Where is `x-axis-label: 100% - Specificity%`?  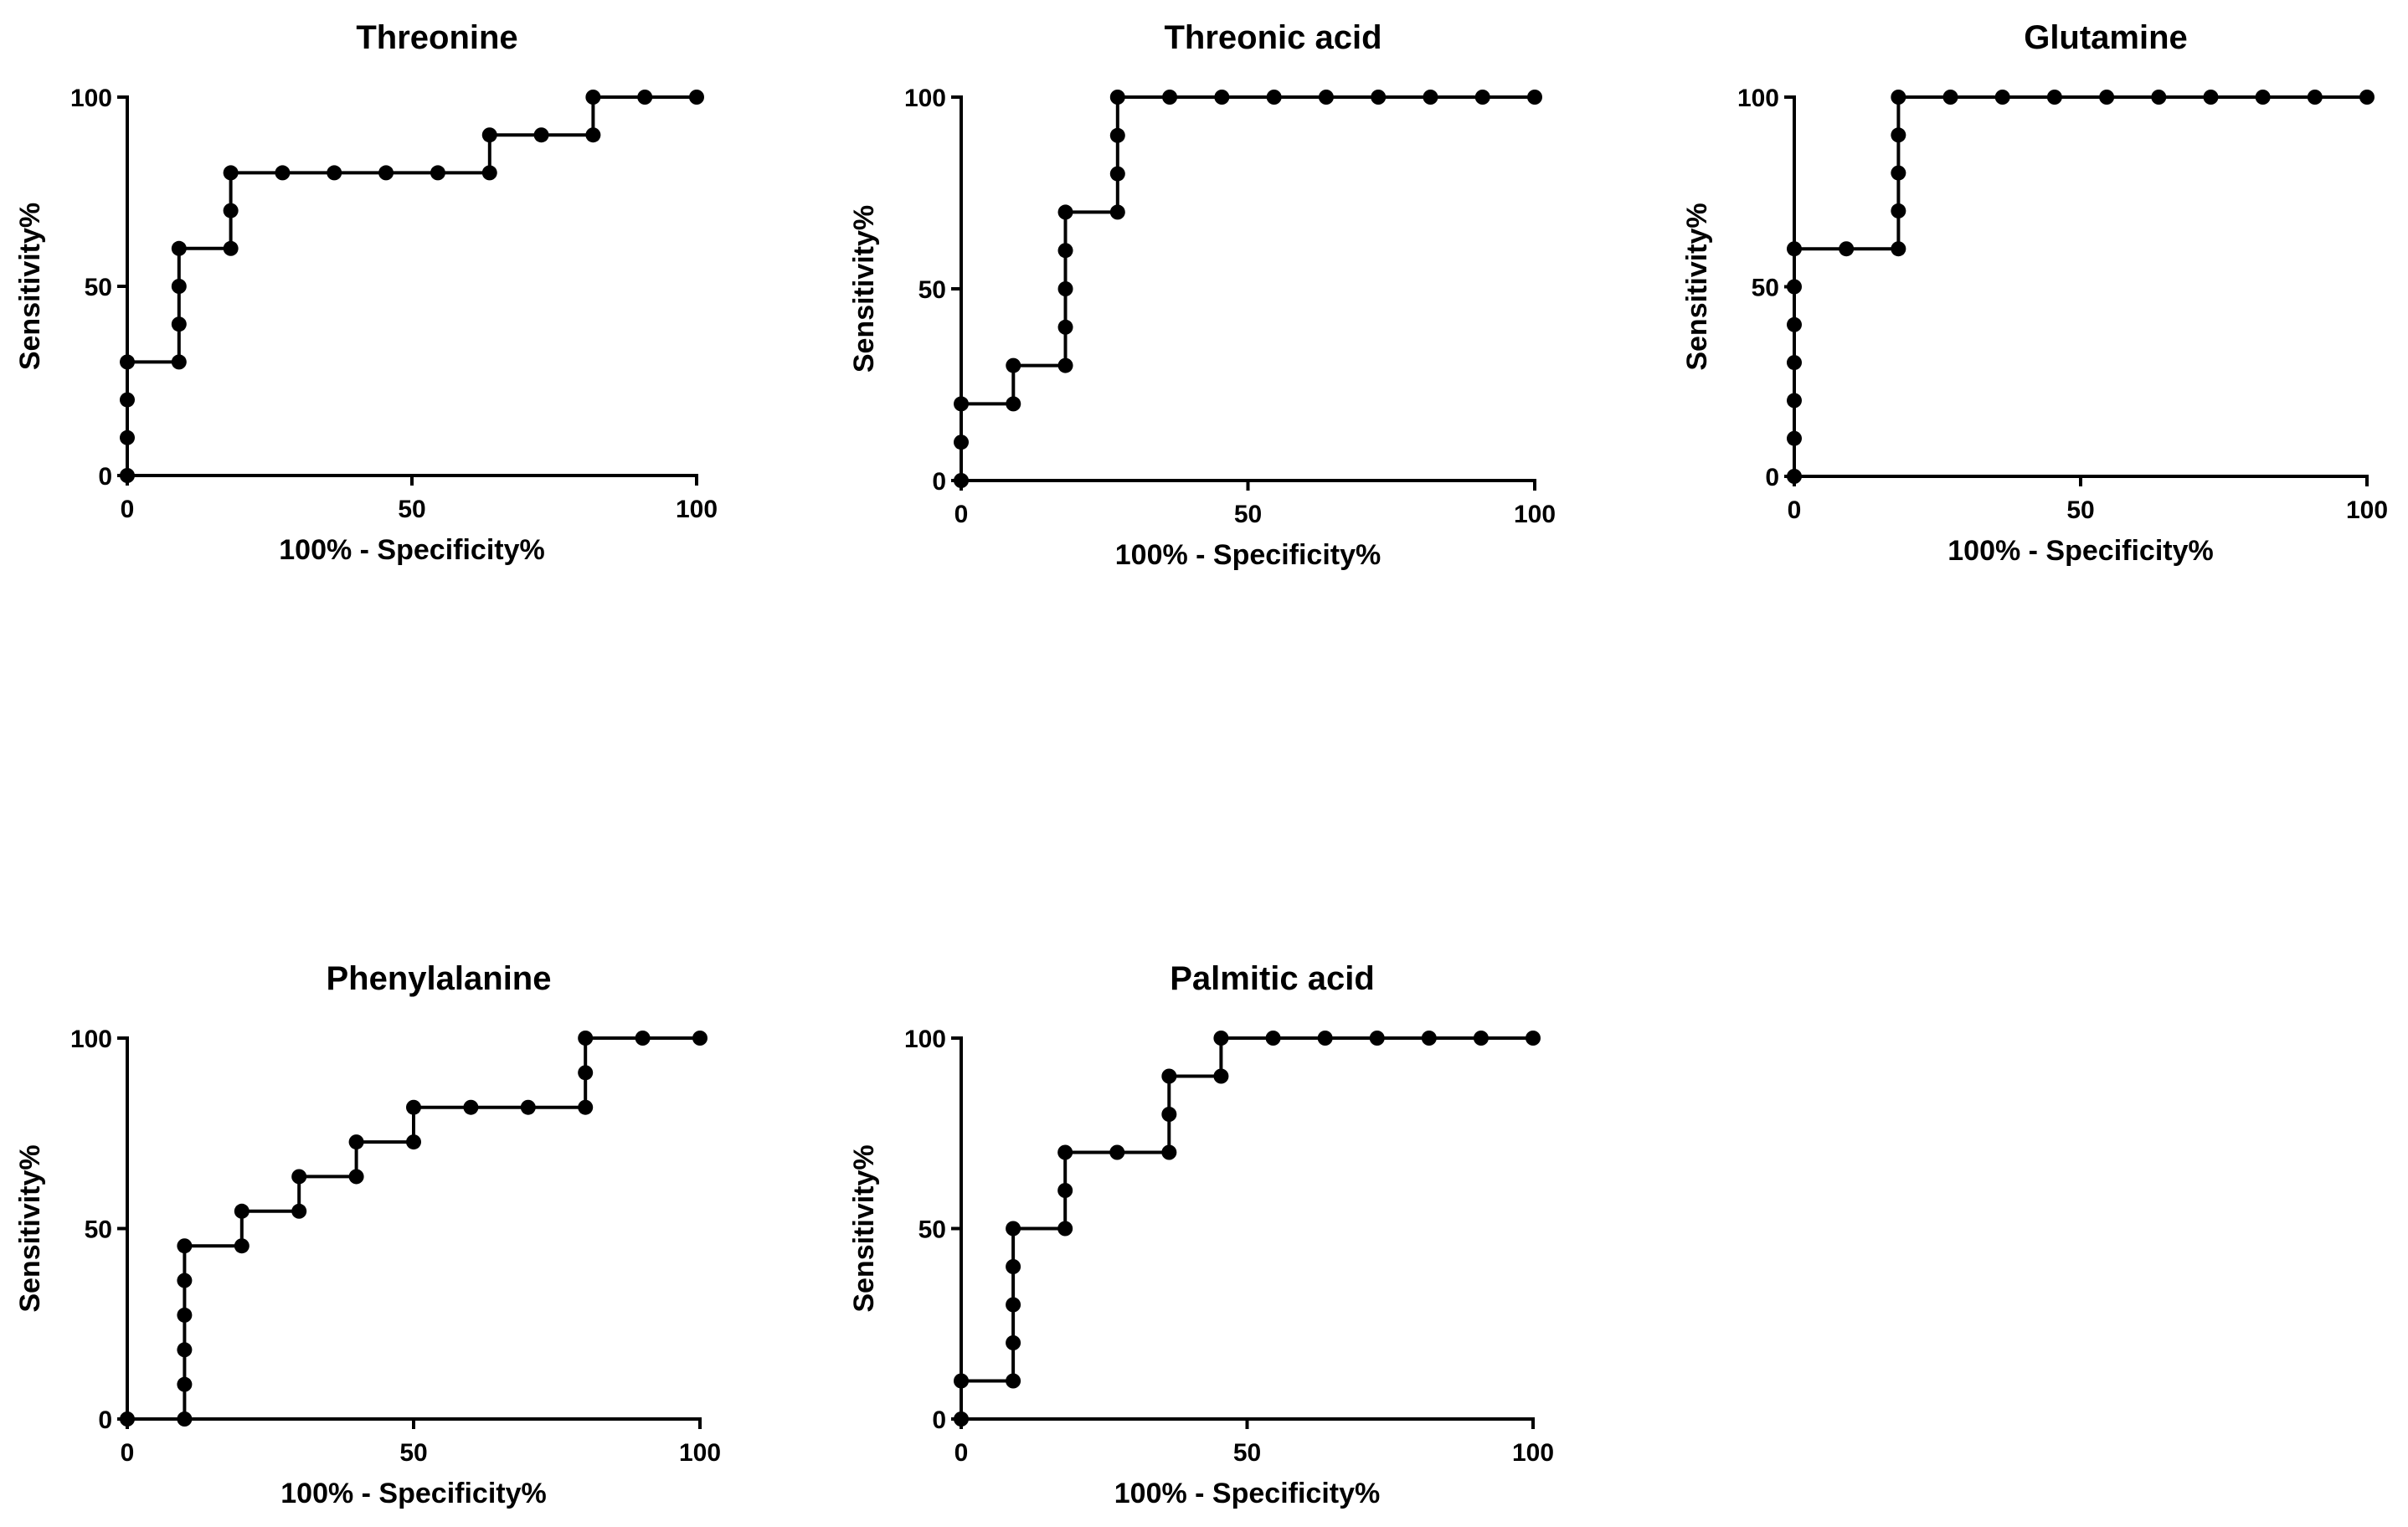 x-axis-label: 100% - Specificity% is located at coordinates (413, 1494).